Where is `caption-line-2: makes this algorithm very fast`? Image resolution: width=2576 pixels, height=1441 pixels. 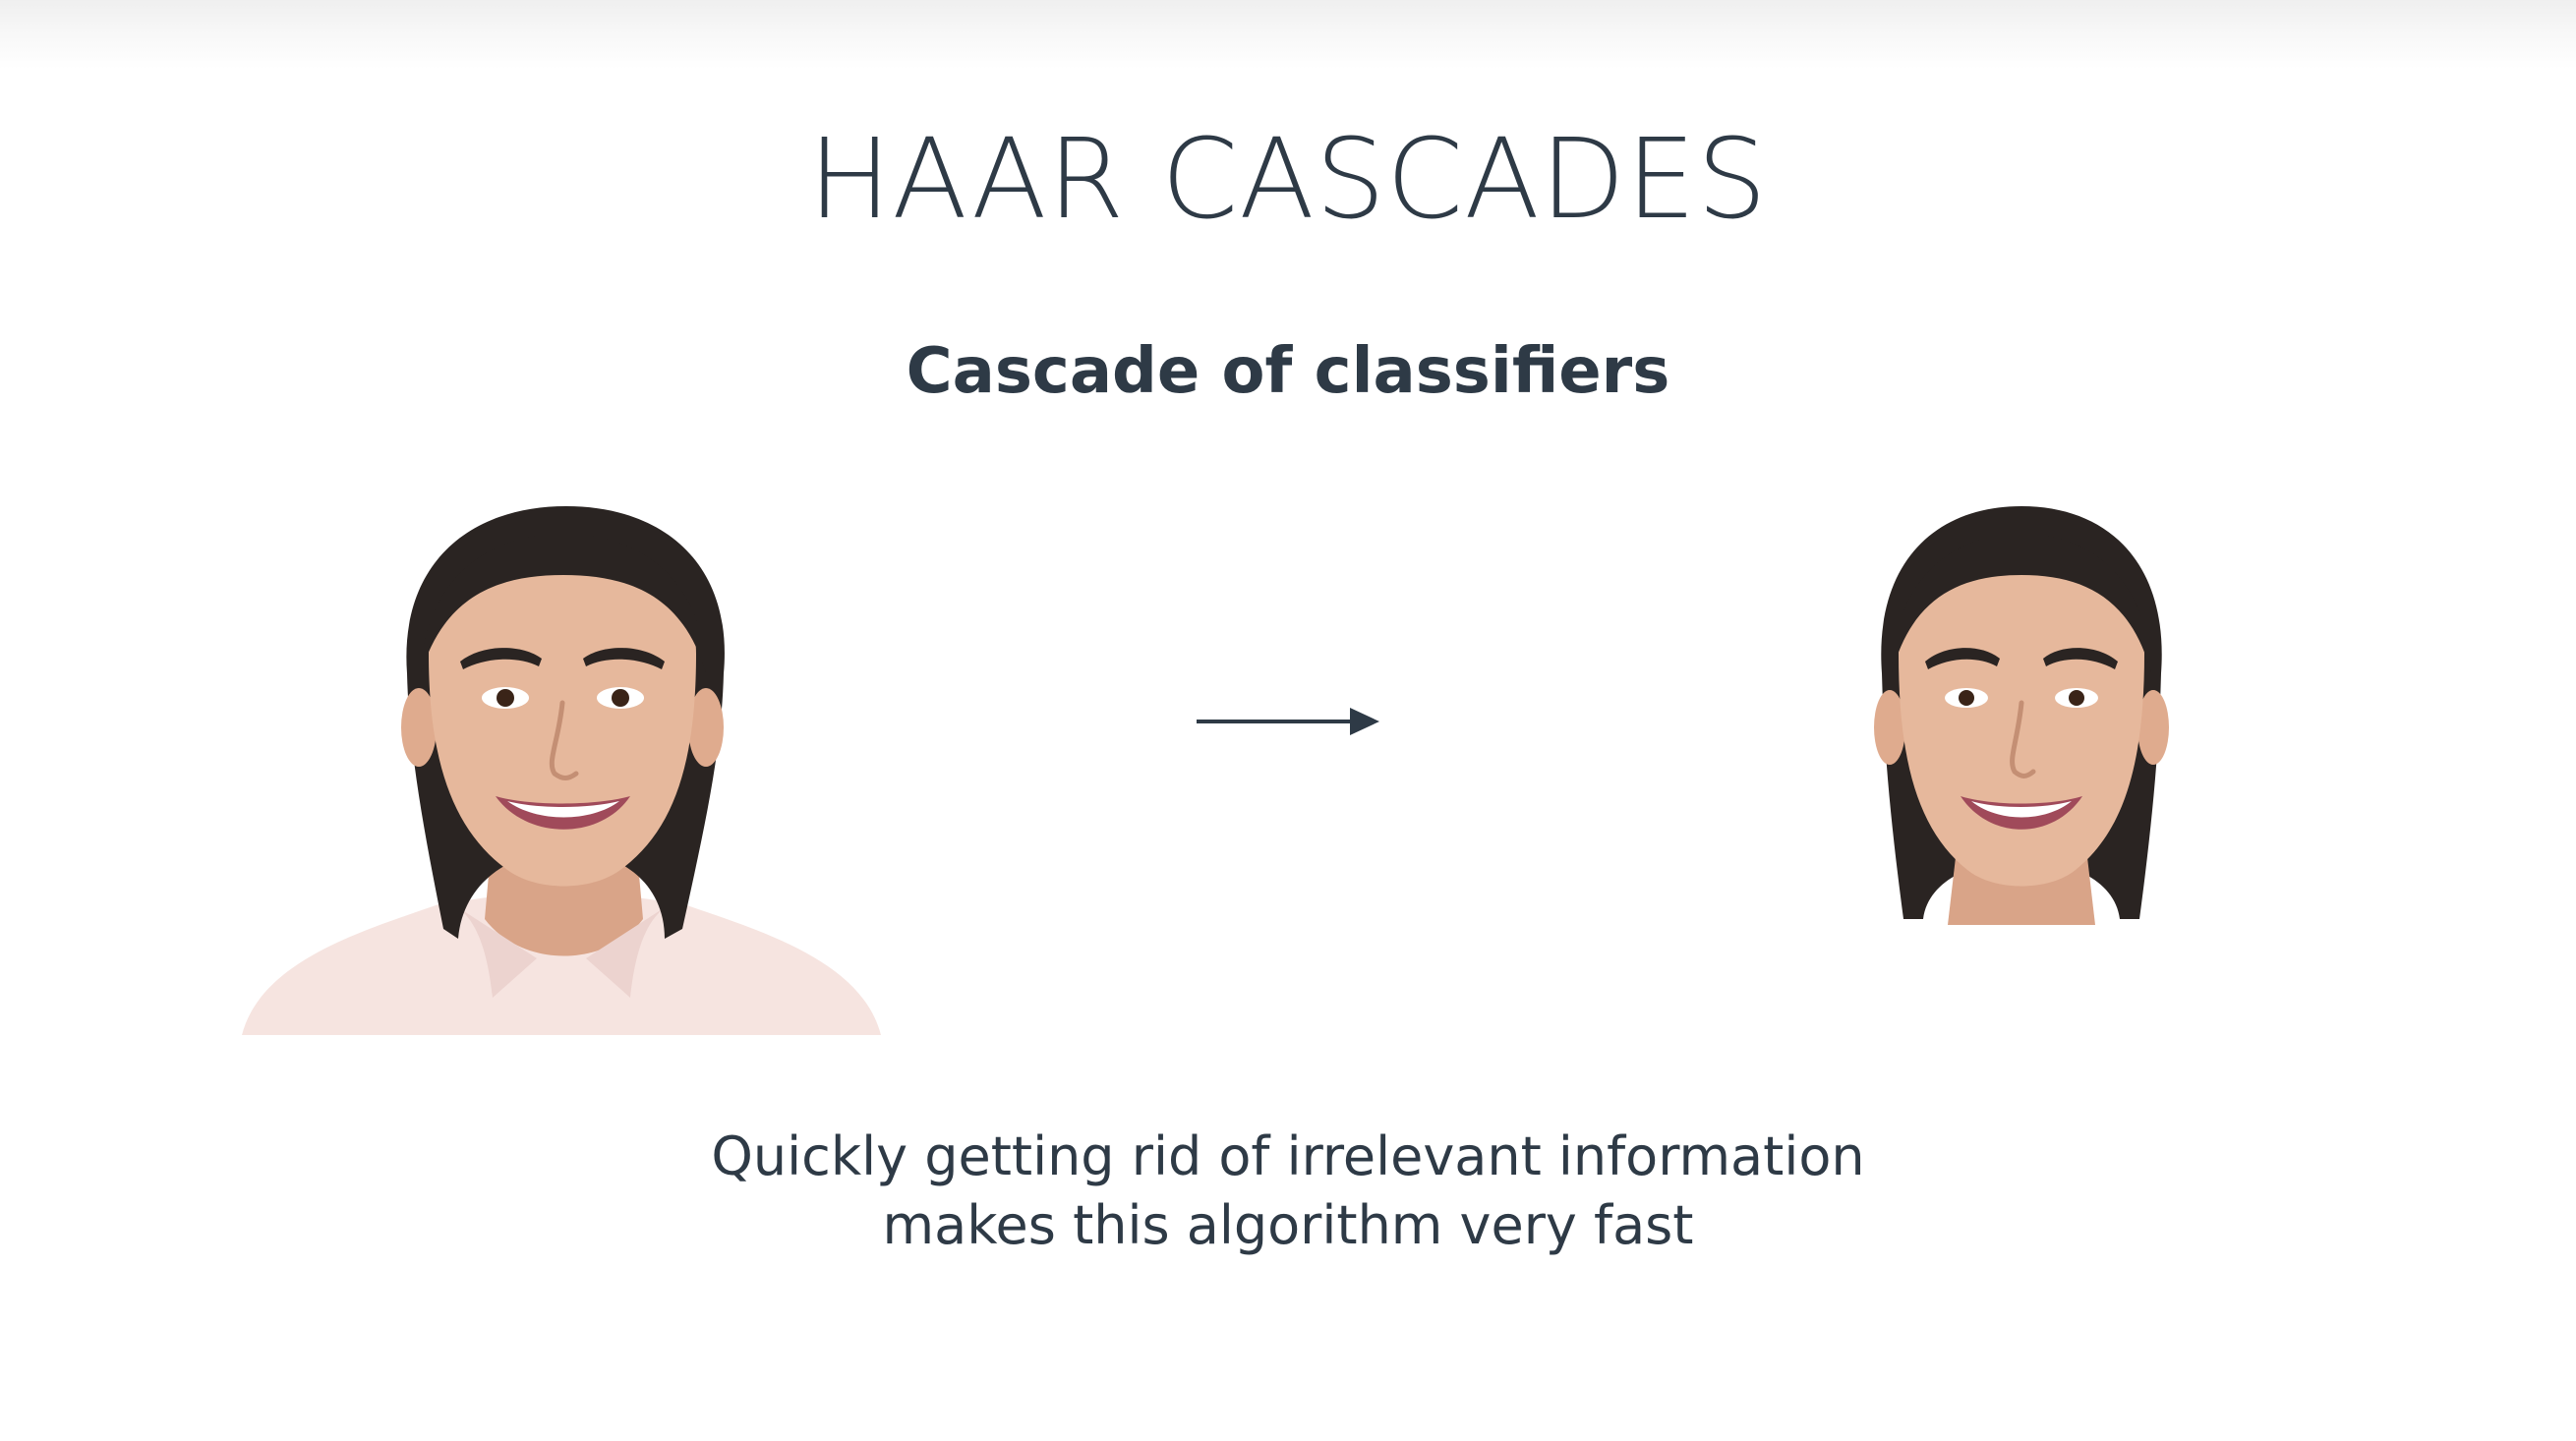 caption-line-2: makes this algorithm very fast is located at coordinates (1288, 1225).